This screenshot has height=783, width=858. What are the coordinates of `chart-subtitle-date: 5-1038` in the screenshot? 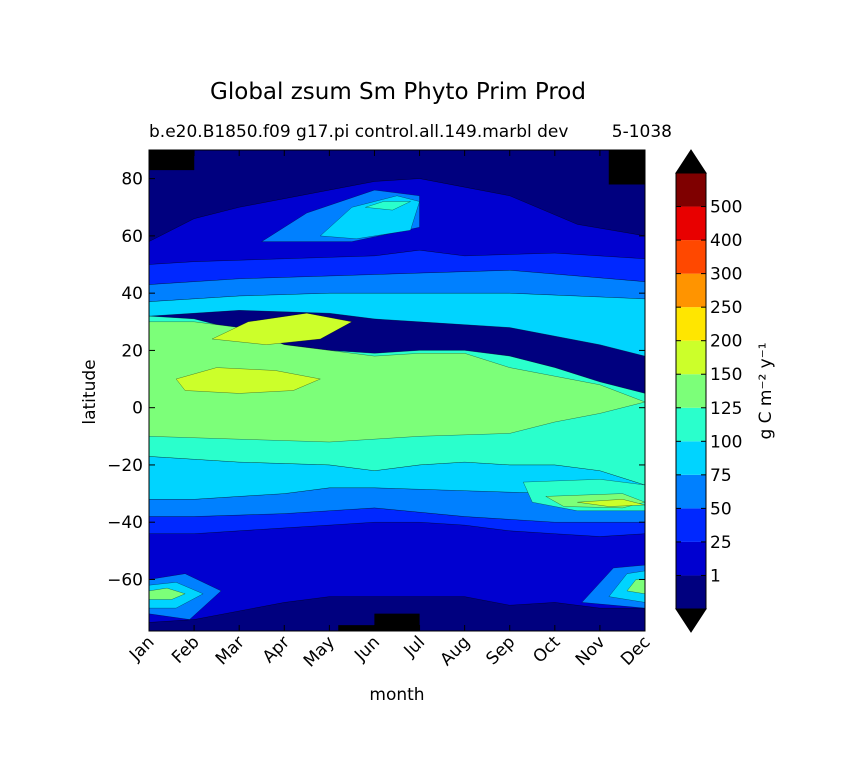 It's located at (642, 132).